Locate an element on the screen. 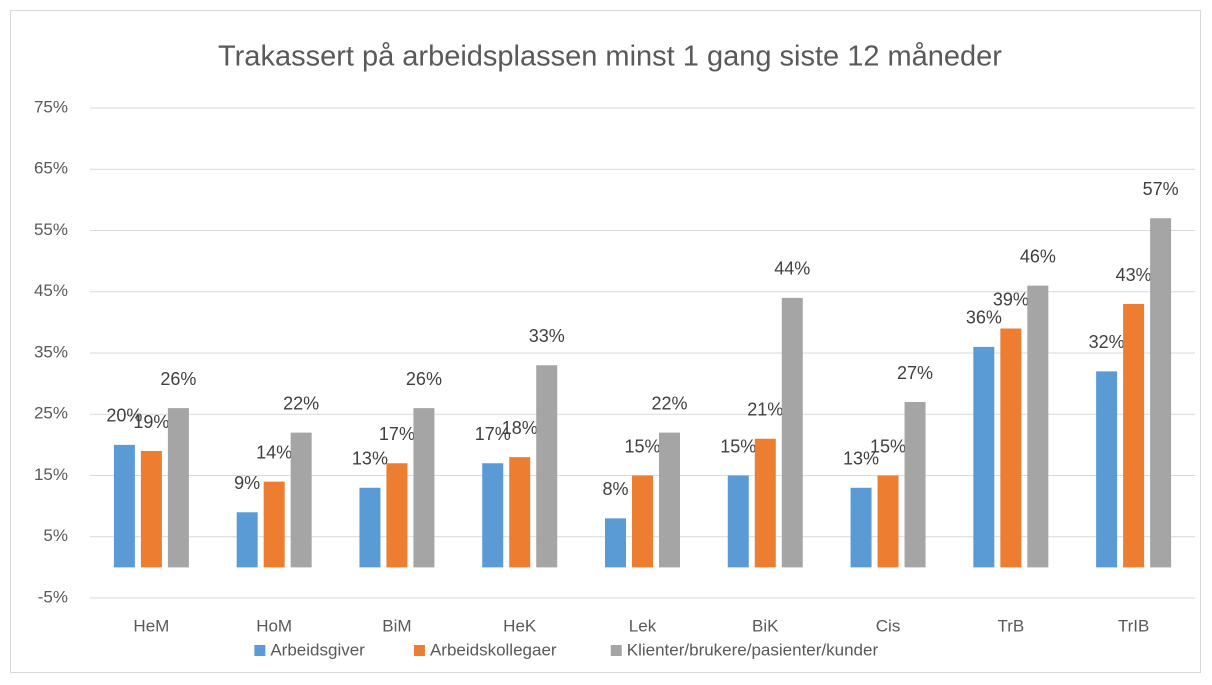 Image resolution: width=1212 pixels, height=685 pixels. x-tick-label: TrIB is located at coordinates (1133, 625).